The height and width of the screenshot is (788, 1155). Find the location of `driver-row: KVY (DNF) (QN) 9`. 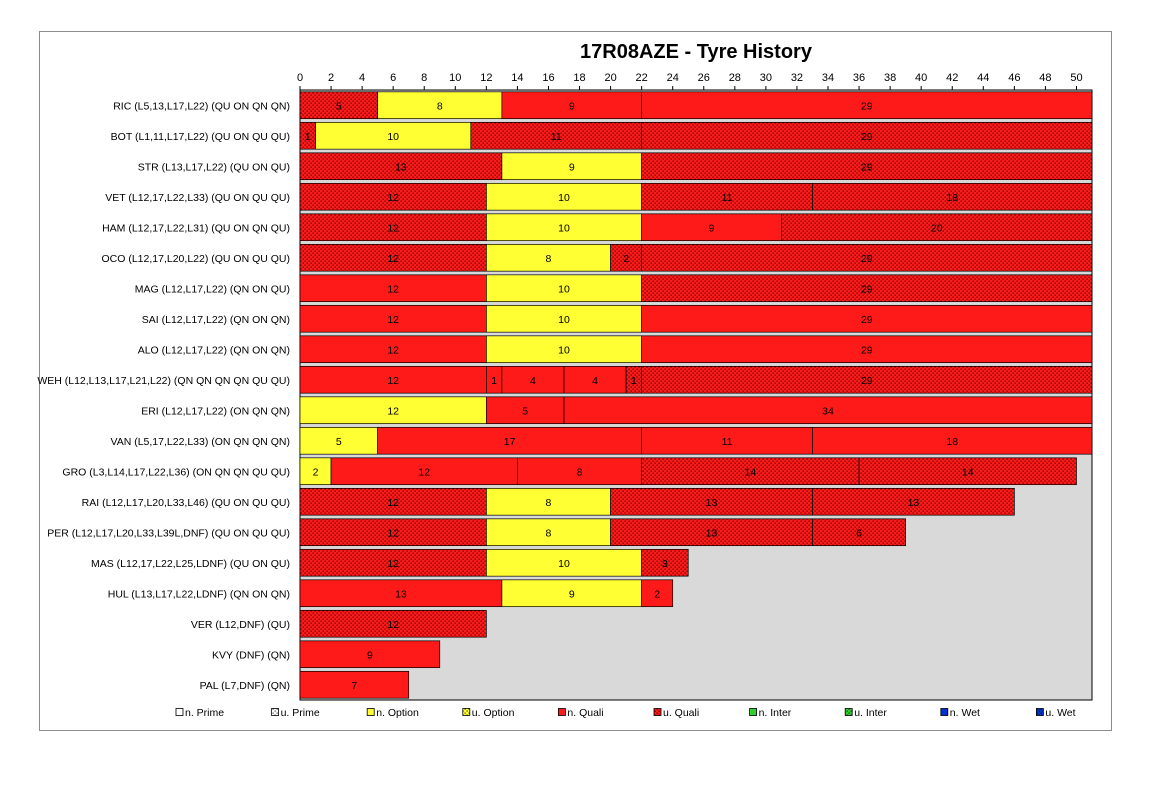

driver-row: KVY (DNF) (QN) 9 is located at coordinates (326, 654).